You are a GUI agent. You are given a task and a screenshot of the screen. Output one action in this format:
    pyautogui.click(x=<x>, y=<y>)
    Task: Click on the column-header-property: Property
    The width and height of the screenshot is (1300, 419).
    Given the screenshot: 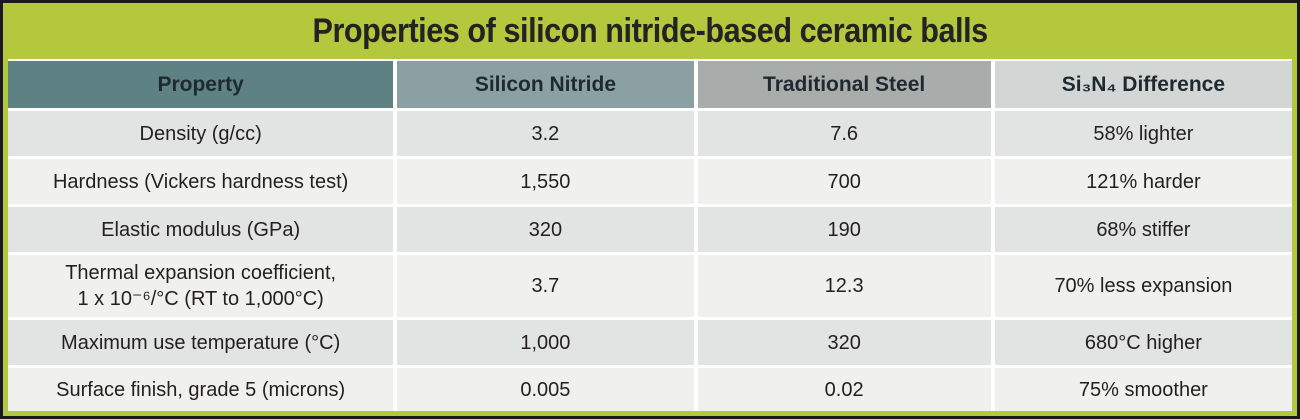 What is the action you would take?
    pyautogui.click(x=201, y=84)
    